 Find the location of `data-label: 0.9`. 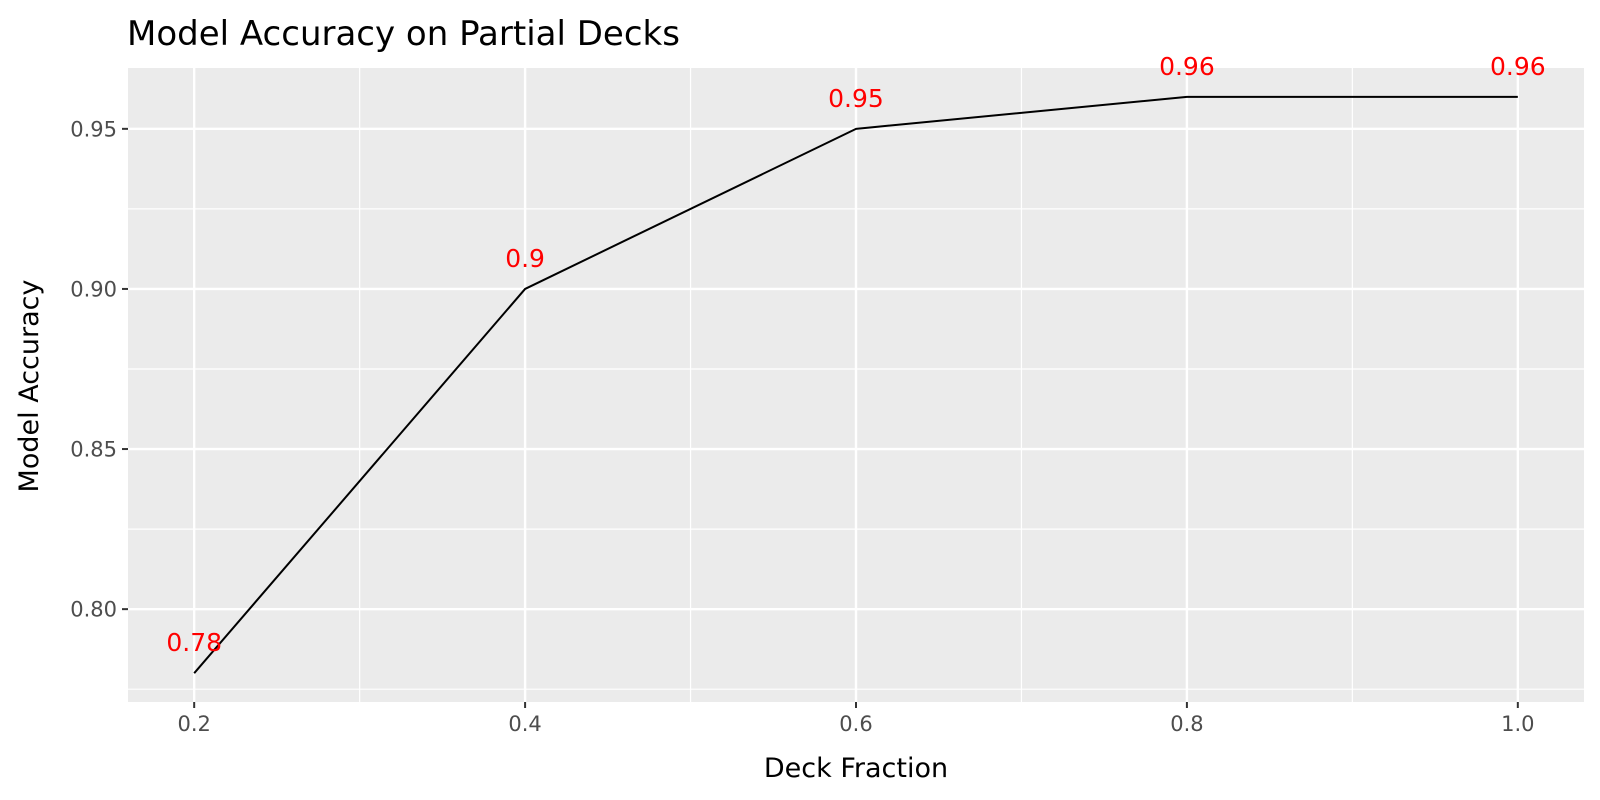

data-label: 0.9 is located at coordinates (525, 258).